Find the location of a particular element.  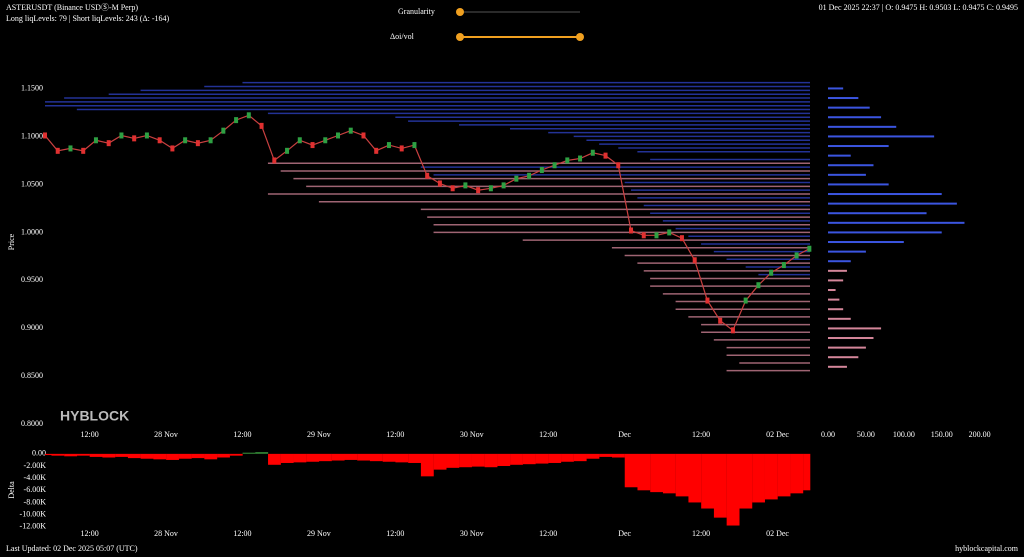

doi-vol-knob-low is located at coordinates (460, 37).